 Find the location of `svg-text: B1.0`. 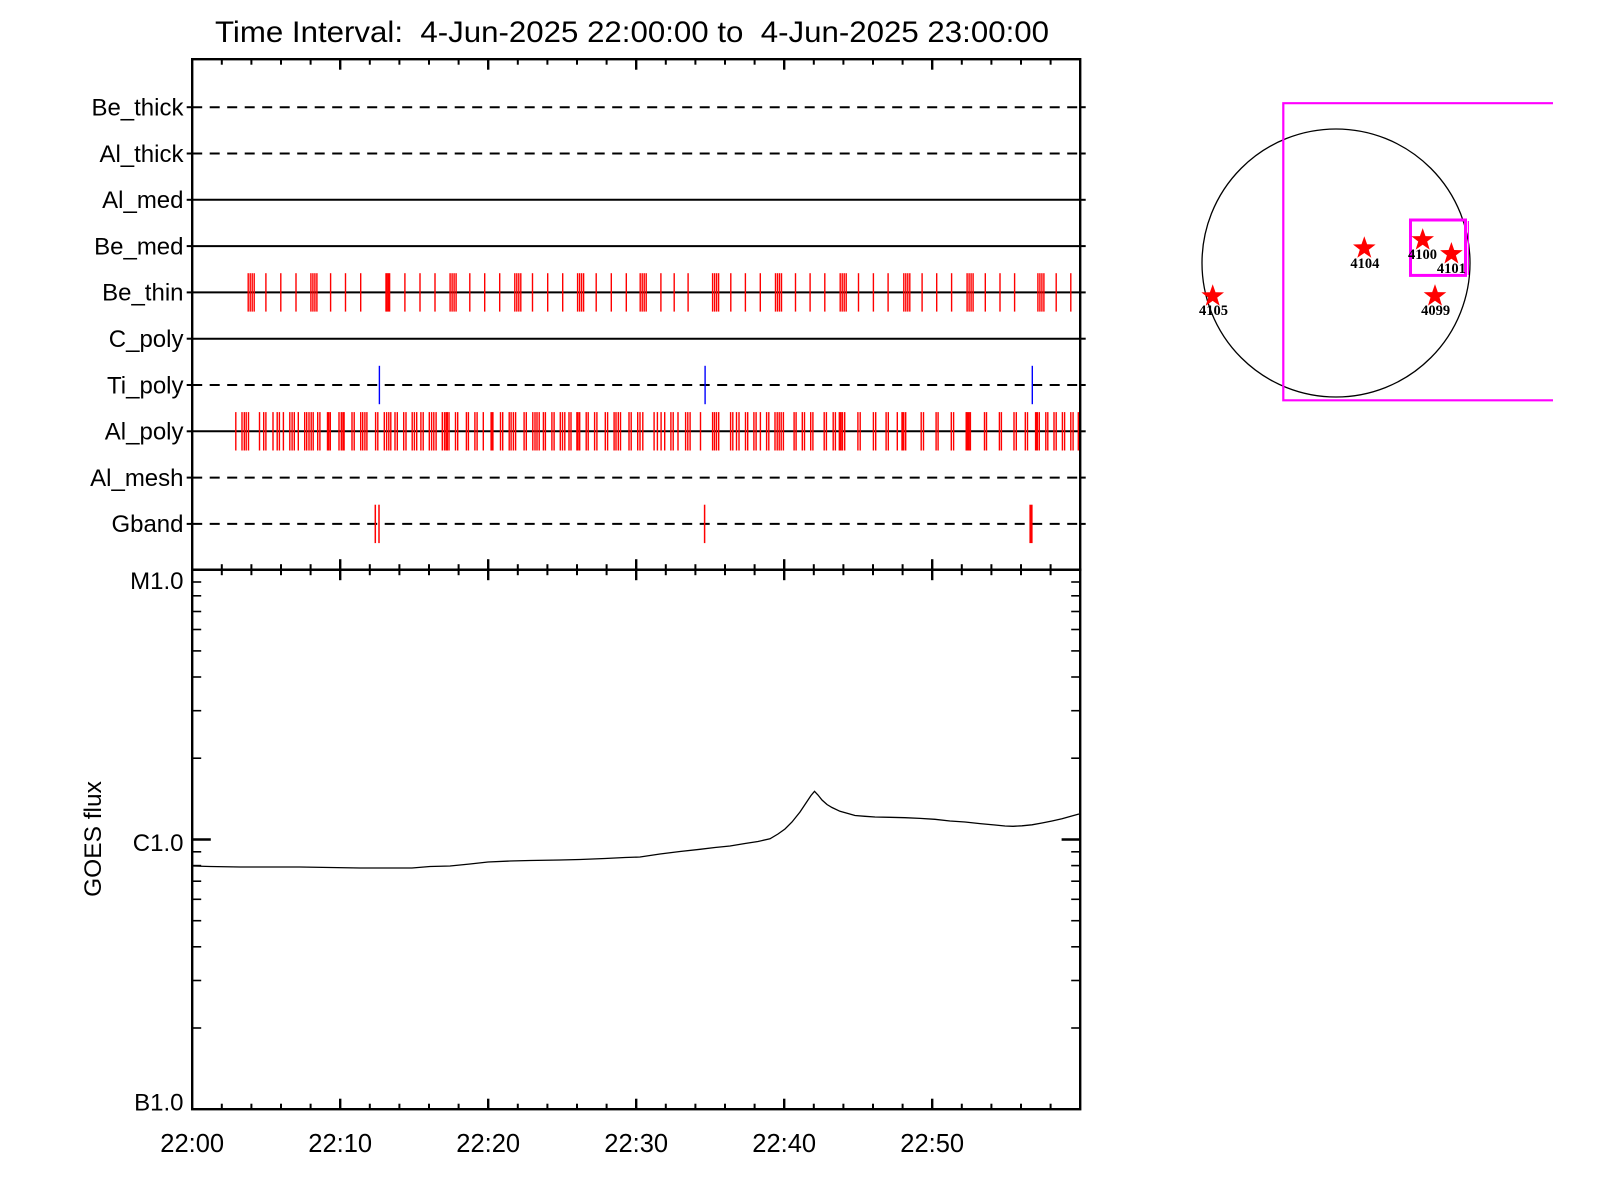

svg-text: B1.0 is located at coordinates (158, 1102).